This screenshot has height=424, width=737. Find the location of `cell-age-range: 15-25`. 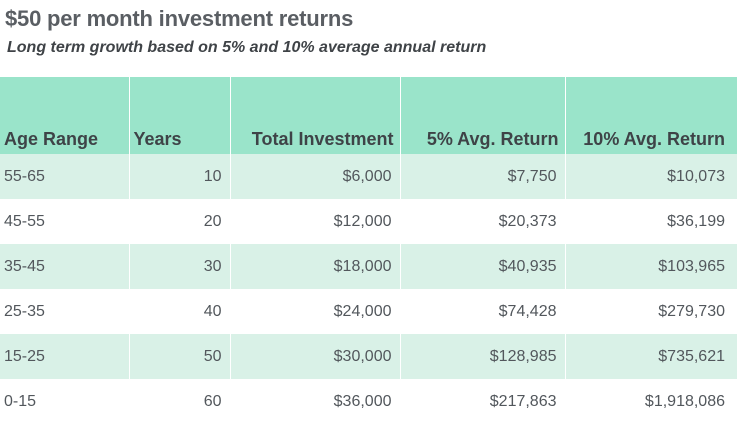

cell-age-range: 15-25 is located at coordinates (65, 356).